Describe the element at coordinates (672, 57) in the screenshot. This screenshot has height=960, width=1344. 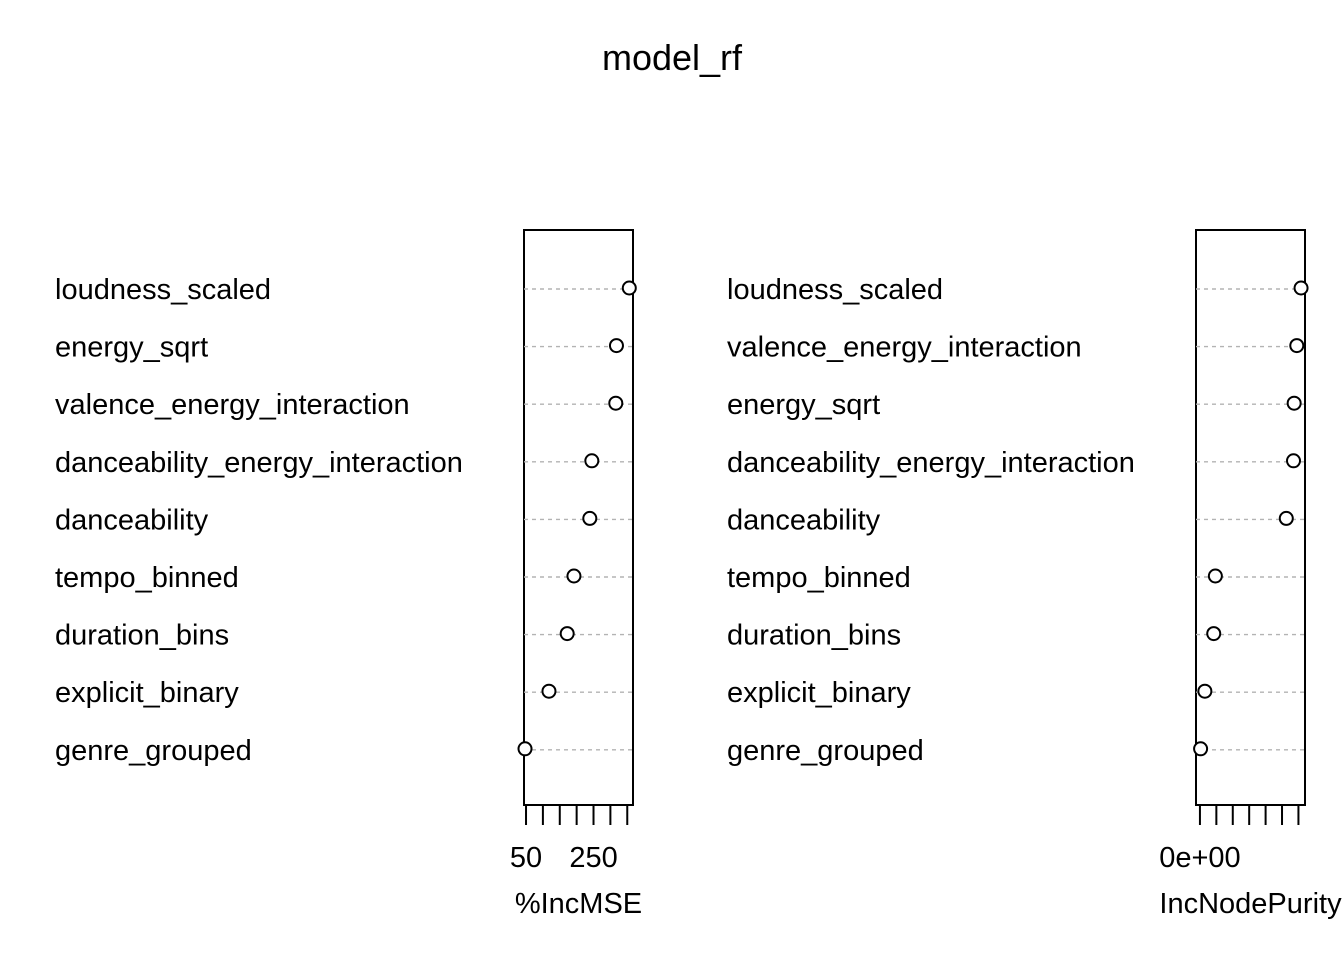
I see `chart-title: model_rf` at that location.